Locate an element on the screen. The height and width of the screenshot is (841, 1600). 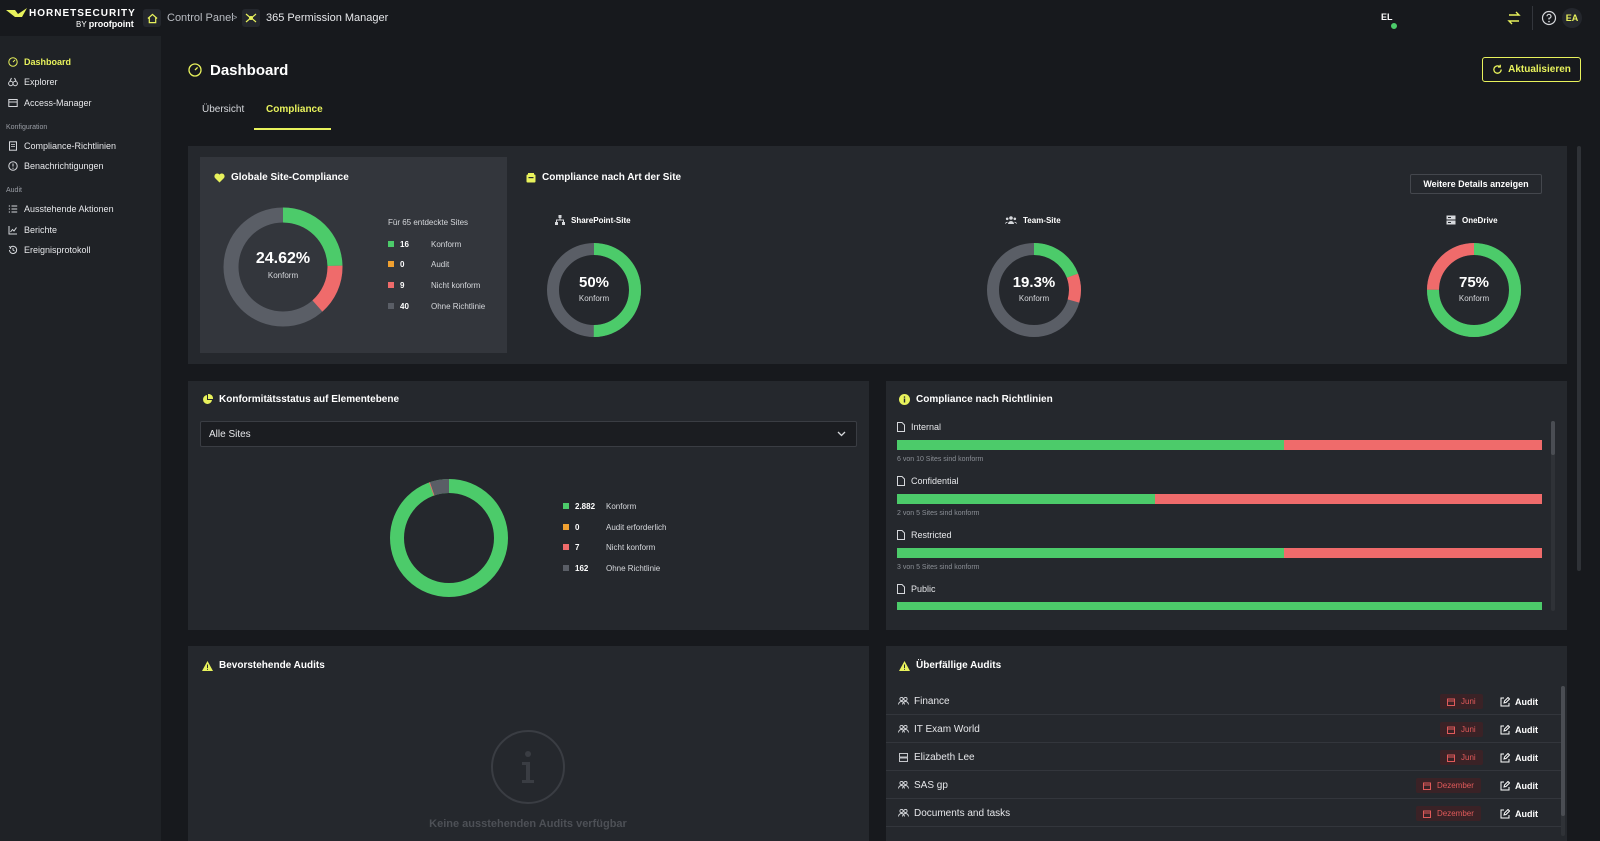
policy-compliance-panel is located at coordinates (1226, 505).